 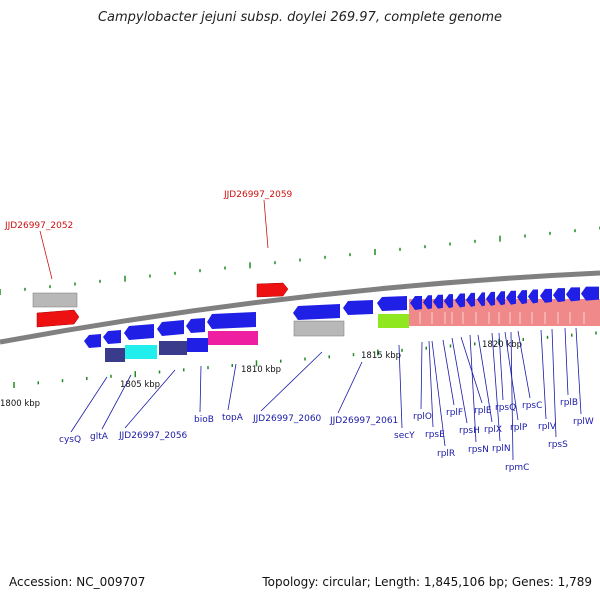 I want to click on lower-genes-left, so click(x=171, y=337).